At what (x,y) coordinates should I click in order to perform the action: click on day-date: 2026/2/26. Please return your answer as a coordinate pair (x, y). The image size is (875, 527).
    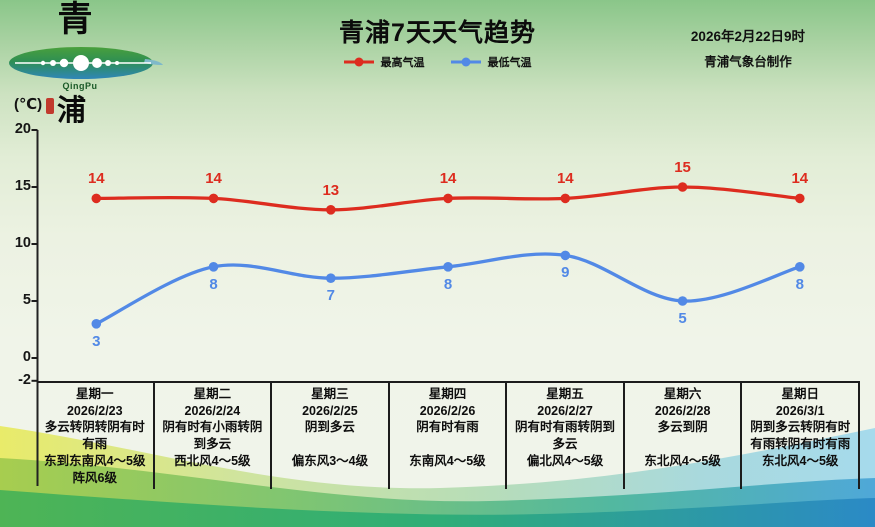
    Looking at the image, I should click on (447, 410).